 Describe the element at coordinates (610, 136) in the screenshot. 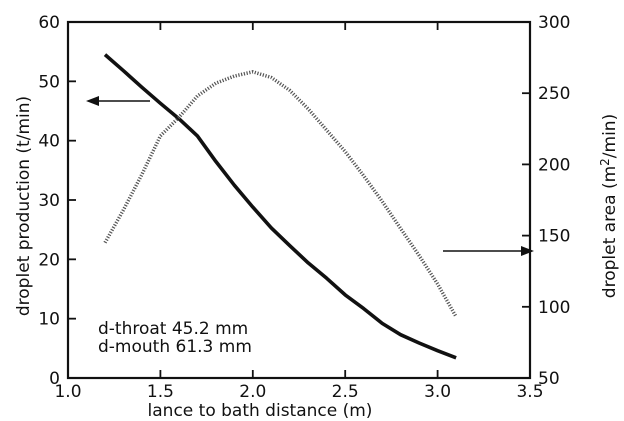

I see `y-right-label-suffix: /min)` at that location.